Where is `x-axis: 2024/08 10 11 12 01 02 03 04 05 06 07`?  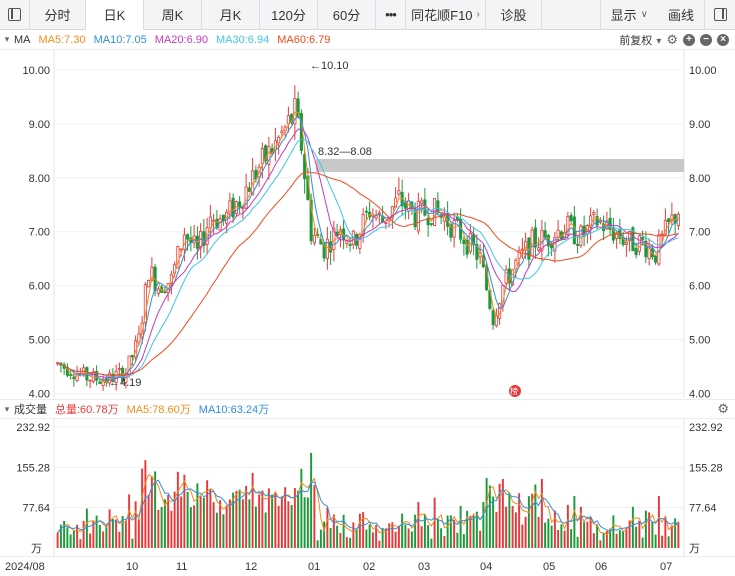 x-axis: 2024/08 10 11 12 01 02 03 04 05 06 07 is located at coordinates (367, 564).